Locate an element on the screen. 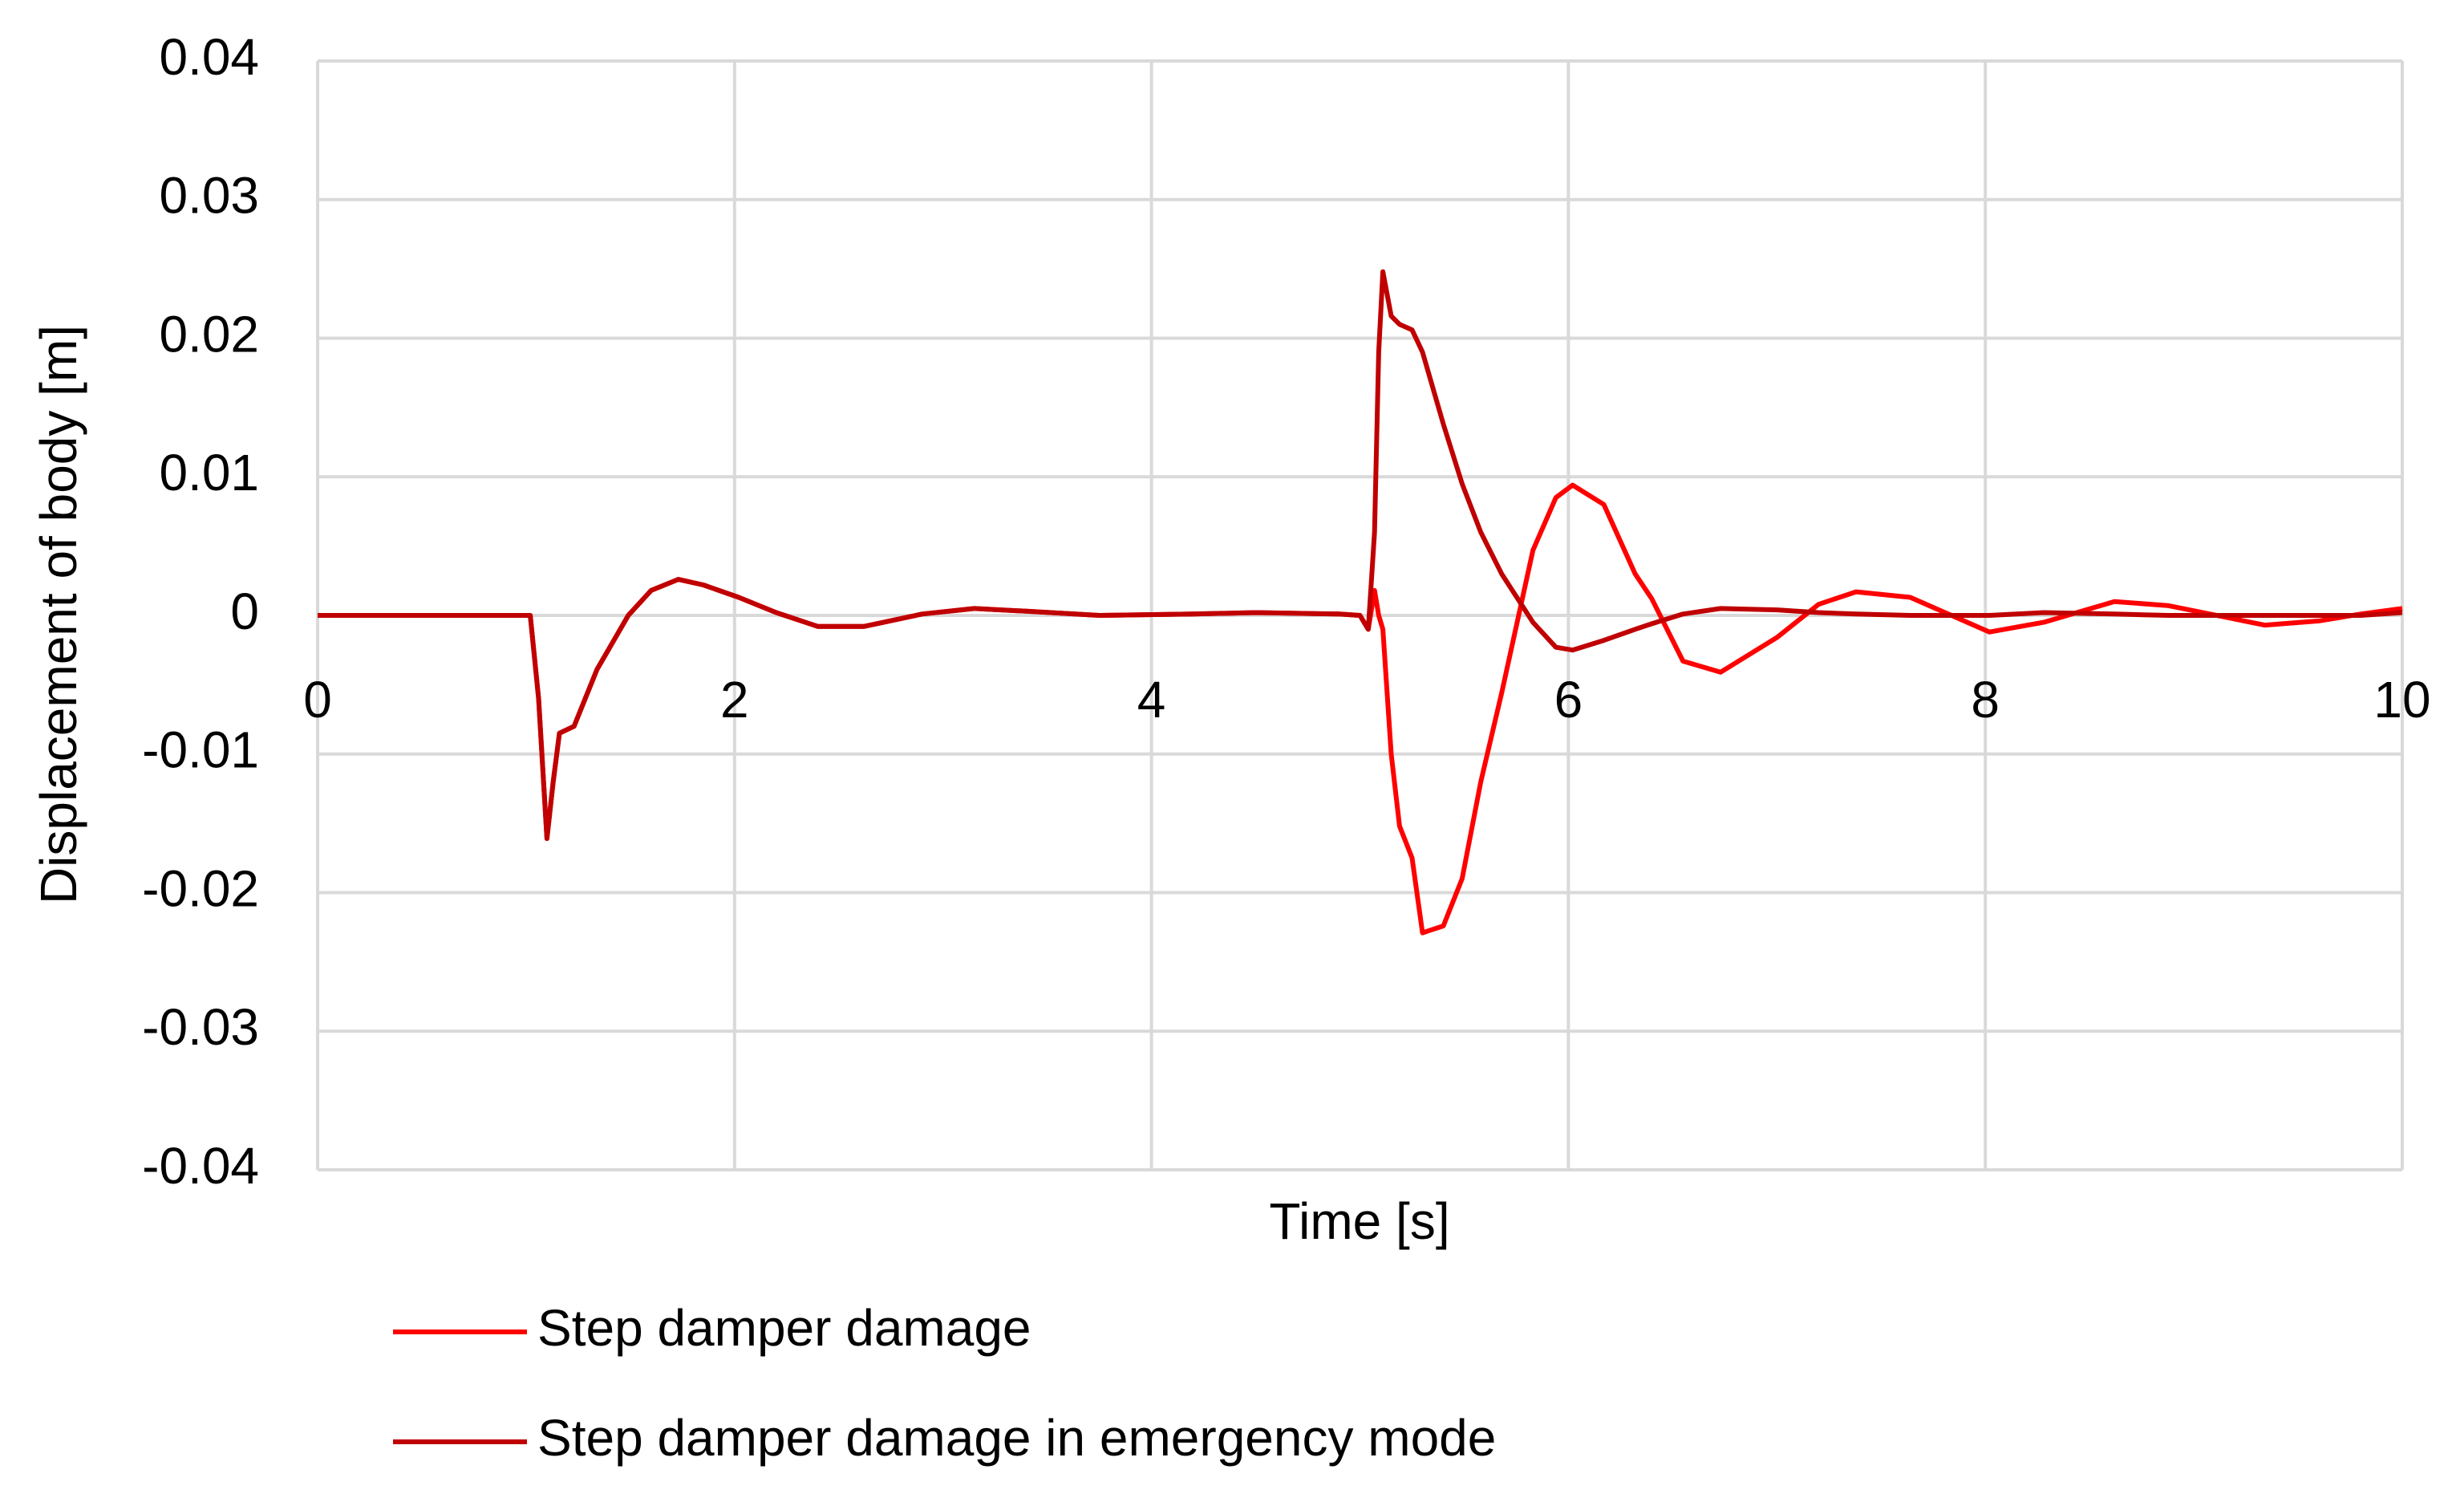  y-tick-label: 0.01 is located at coordinates (209, 472).